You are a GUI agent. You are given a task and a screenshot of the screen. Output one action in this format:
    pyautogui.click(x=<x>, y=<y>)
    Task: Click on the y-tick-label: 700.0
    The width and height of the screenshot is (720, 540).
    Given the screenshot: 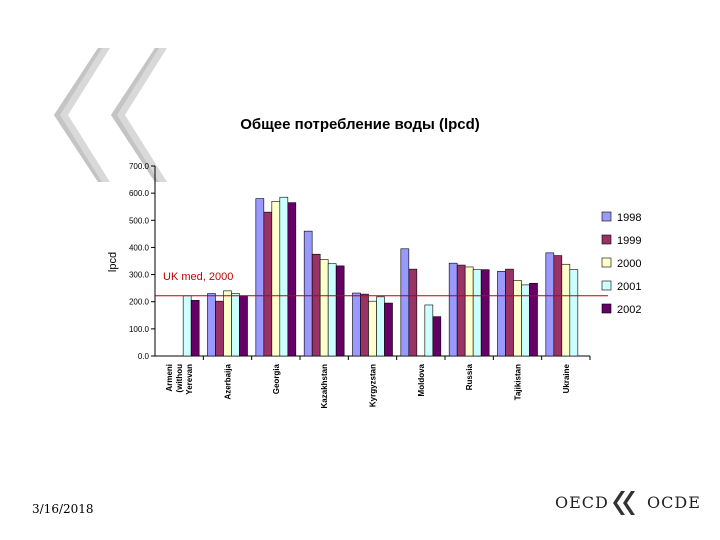 What is the action you would take?
    pyautogui.click(x=139, y=166)
    